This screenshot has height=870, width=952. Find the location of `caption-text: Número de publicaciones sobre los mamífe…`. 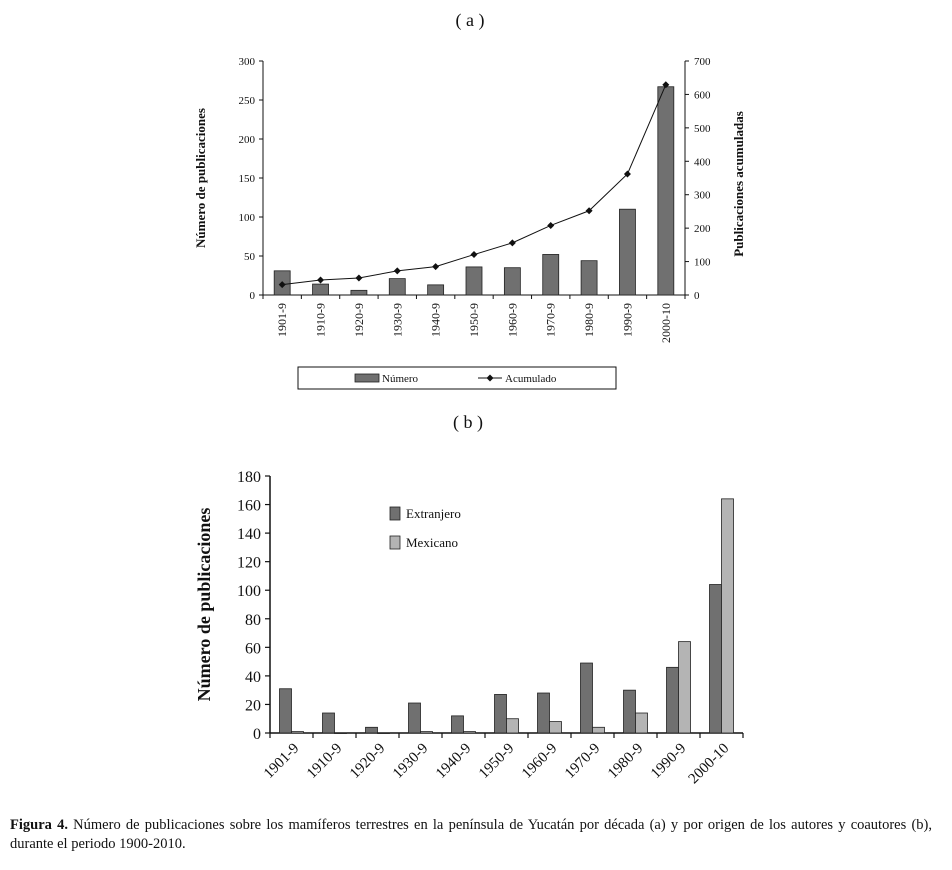

caption-text: Número de publicaciones sobre los mamífe… is located at coordinates (471, 834).